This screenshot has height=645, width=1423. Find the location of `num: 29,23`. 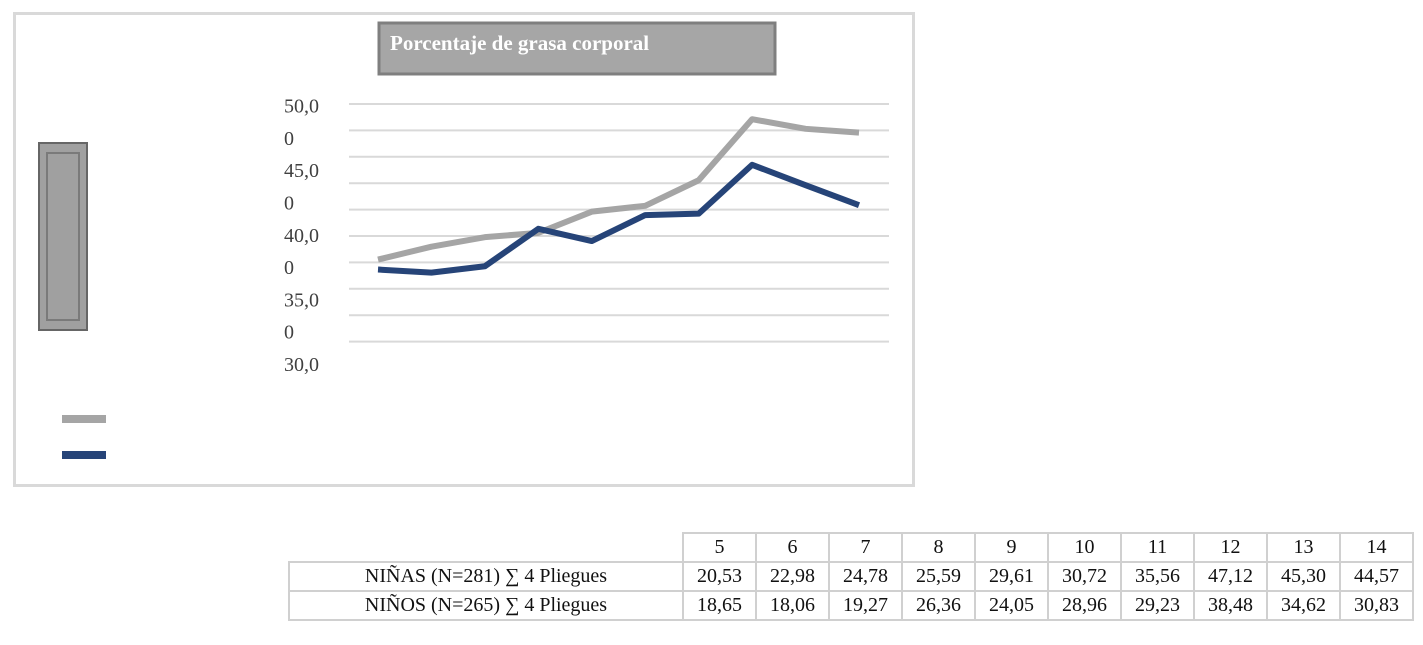

num: 29,23 is located at coordinates (1157, 605).